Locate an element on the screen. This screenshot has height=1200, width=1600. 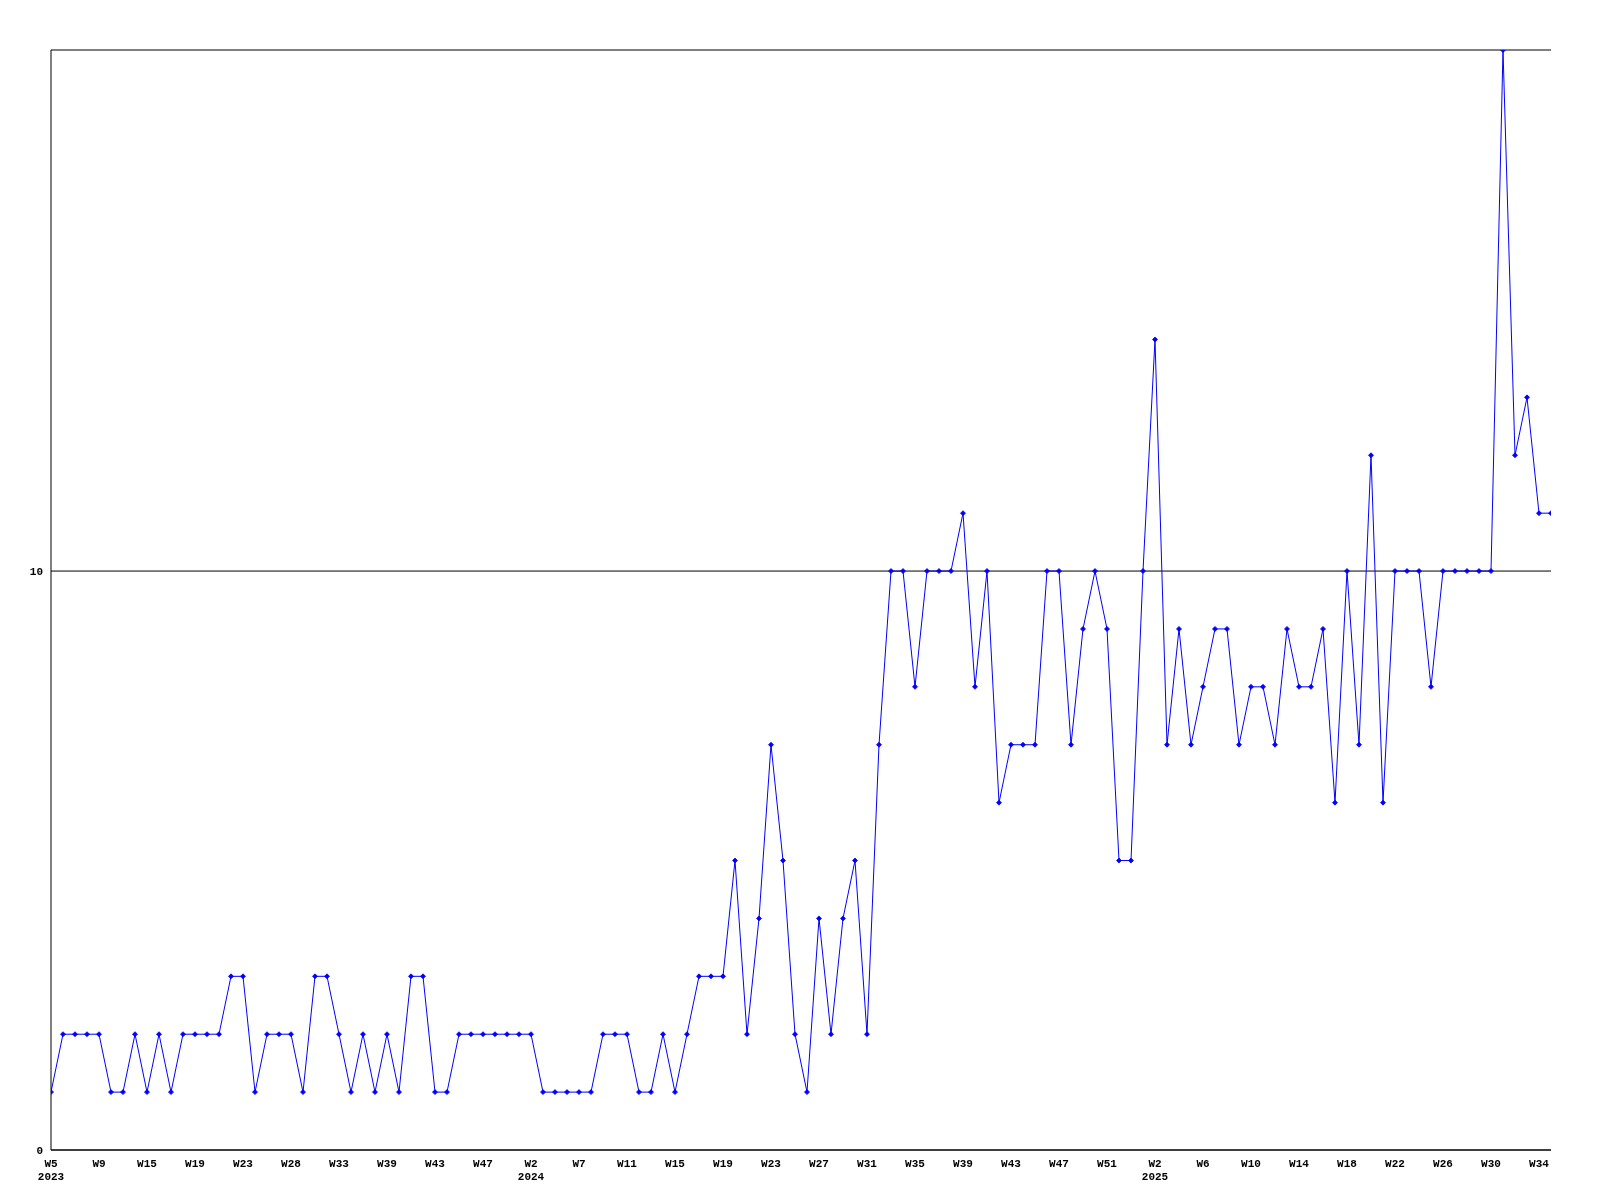
x-tick-label: W2 2025 is located at coordinates (1155, 1170).